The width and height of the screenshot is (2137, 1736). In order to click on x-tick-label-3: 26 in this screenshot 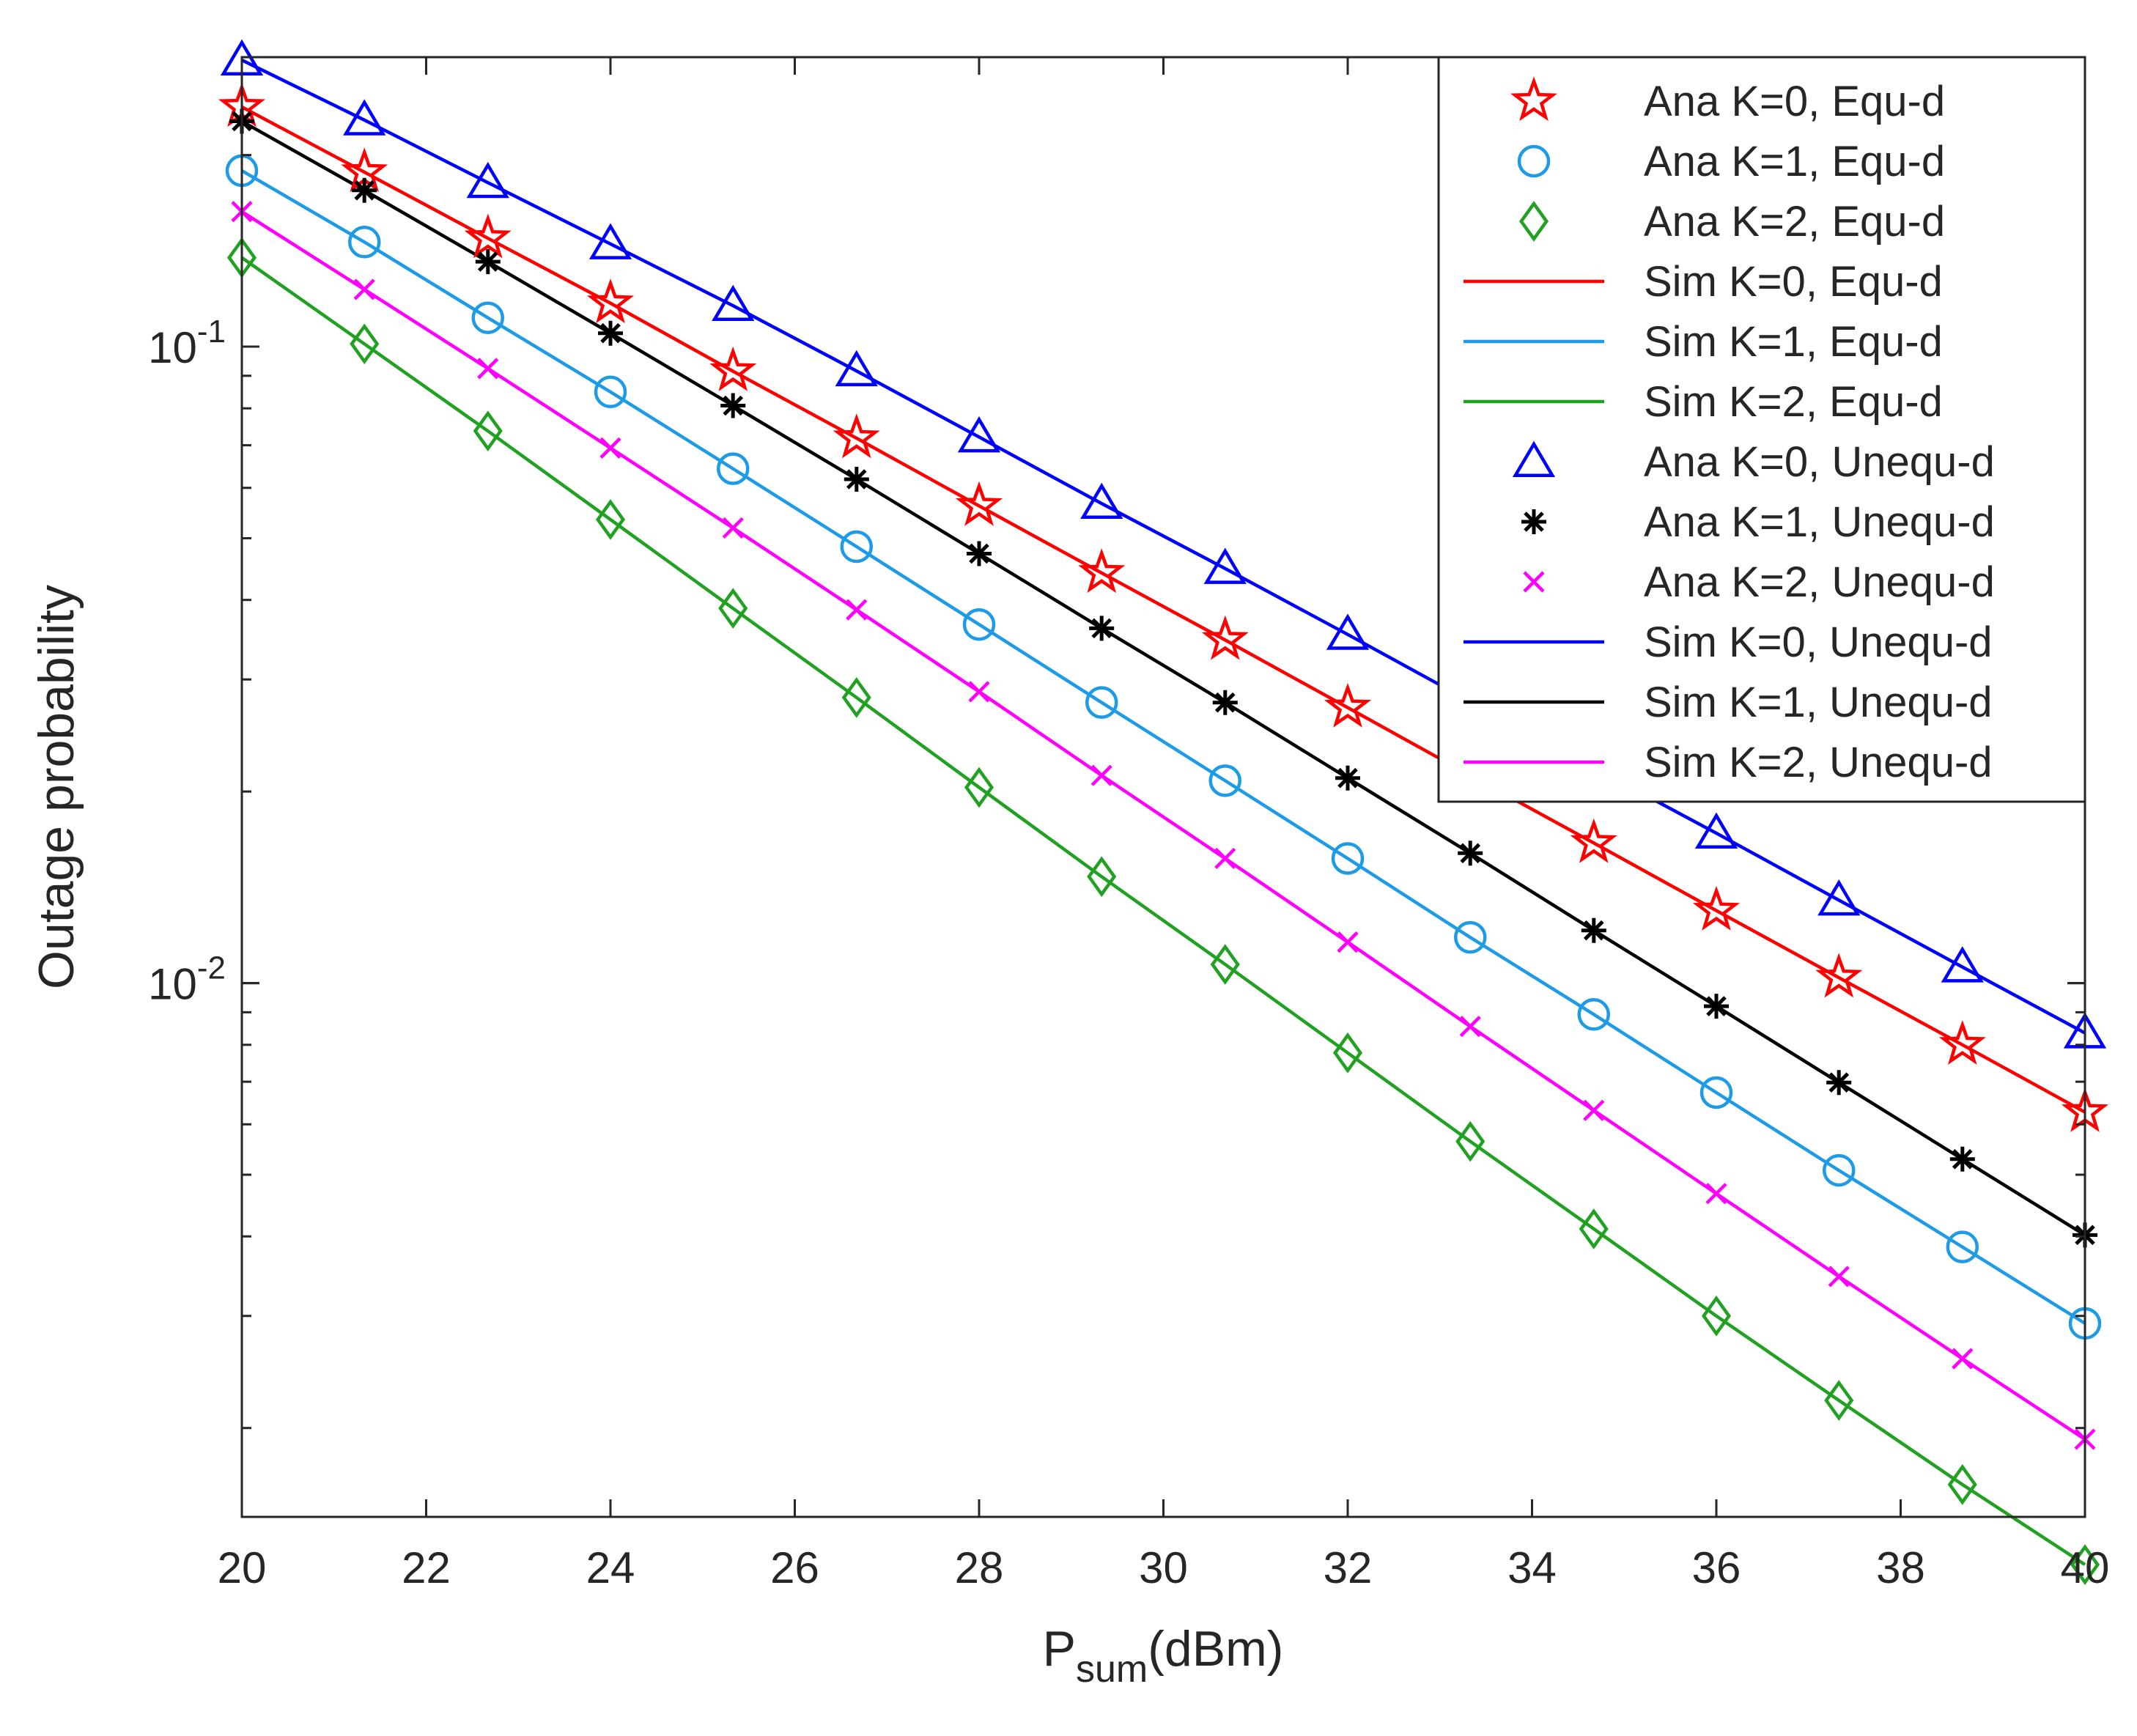, I will do `click(794, 1567)`.